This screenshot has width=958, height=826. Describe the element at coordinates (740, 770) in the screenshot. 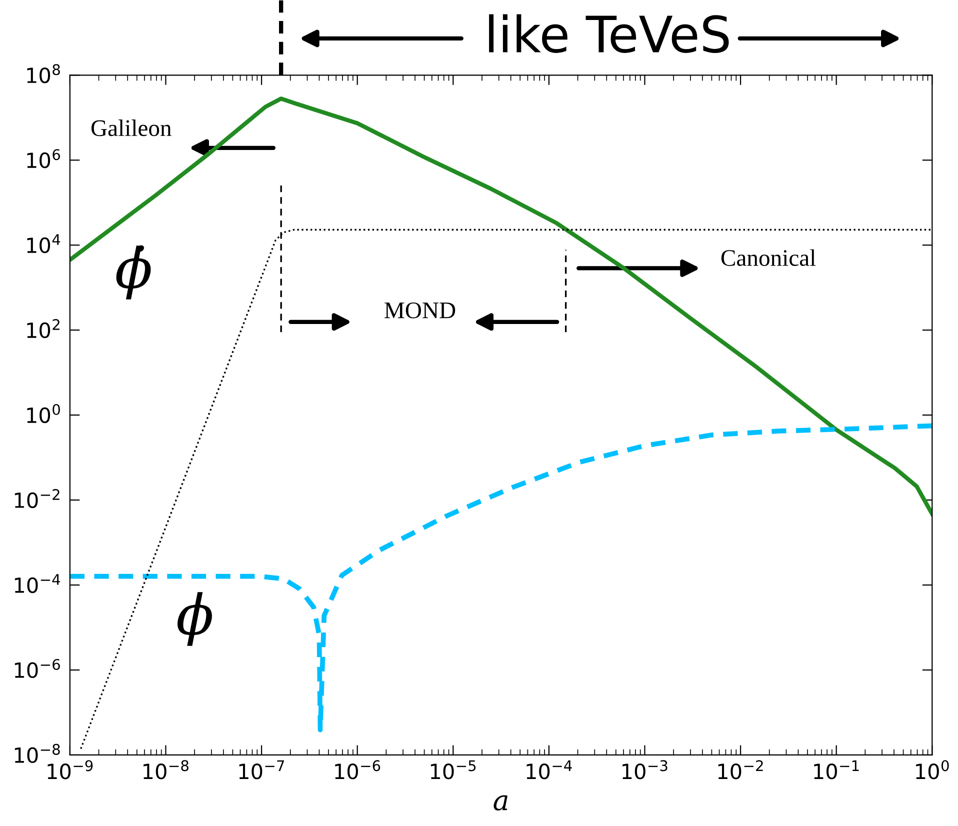

I see `x-tick-label: 10$^{−2}$` at that location.